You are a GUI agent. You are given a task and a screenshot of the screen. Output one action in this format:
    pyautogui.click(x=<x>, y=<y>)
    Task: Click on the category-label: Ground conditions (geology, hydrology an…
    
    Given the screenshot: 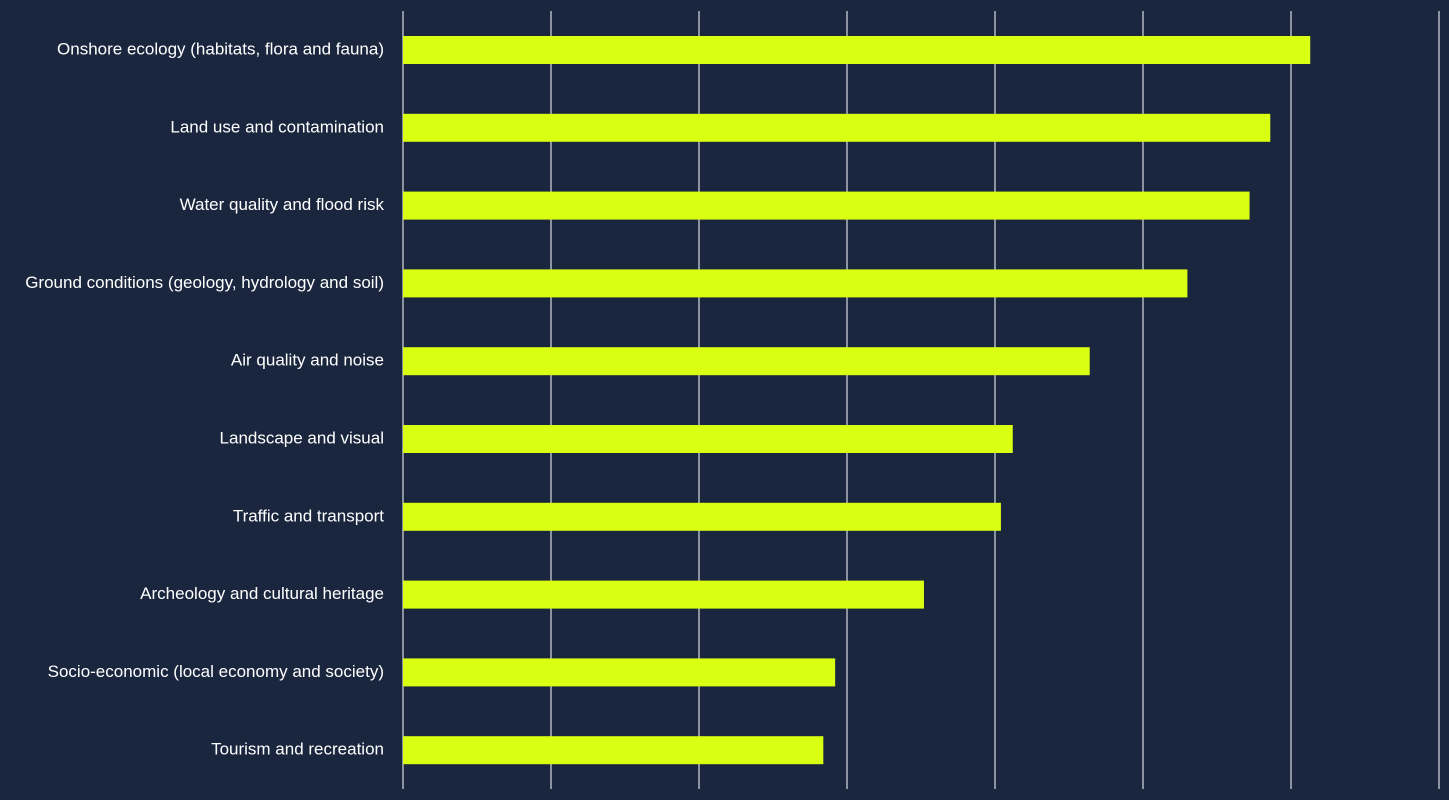 What is the action you would take?
    pyautogui.click(x=204, y=282)
    